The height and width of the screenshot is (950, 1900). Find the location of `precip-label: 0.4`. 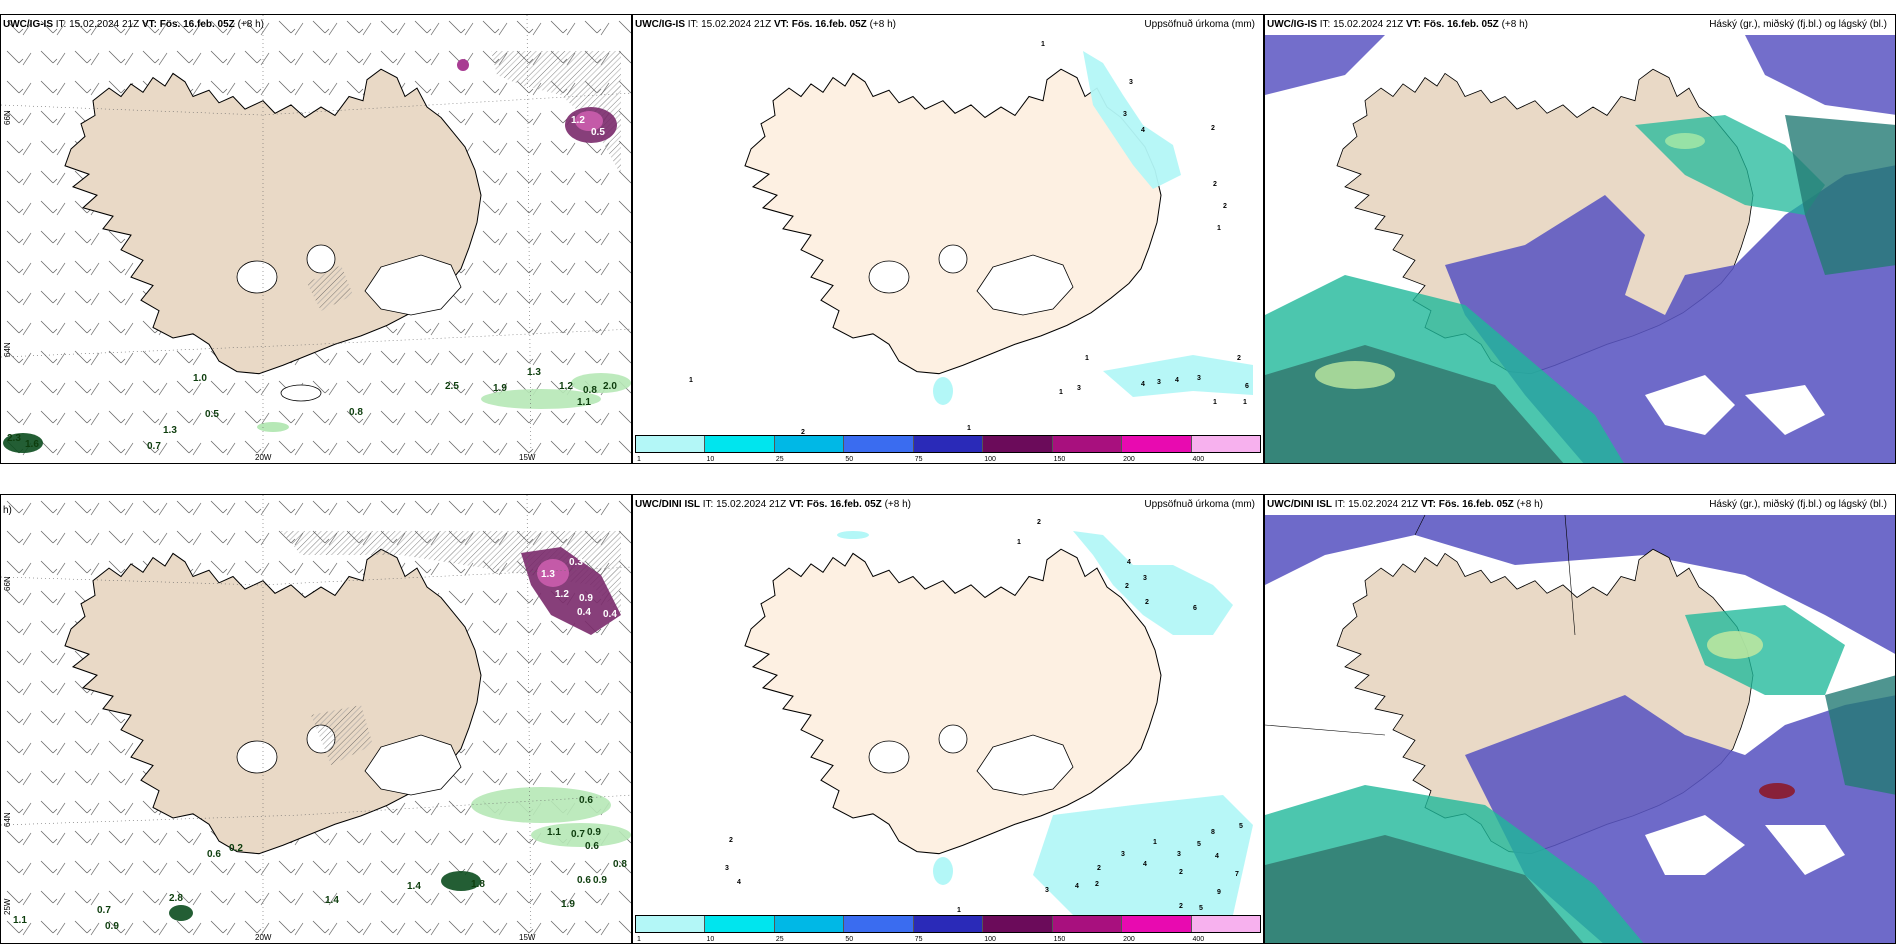

precip-label: 0.4 is located at coordinates (584, 612).